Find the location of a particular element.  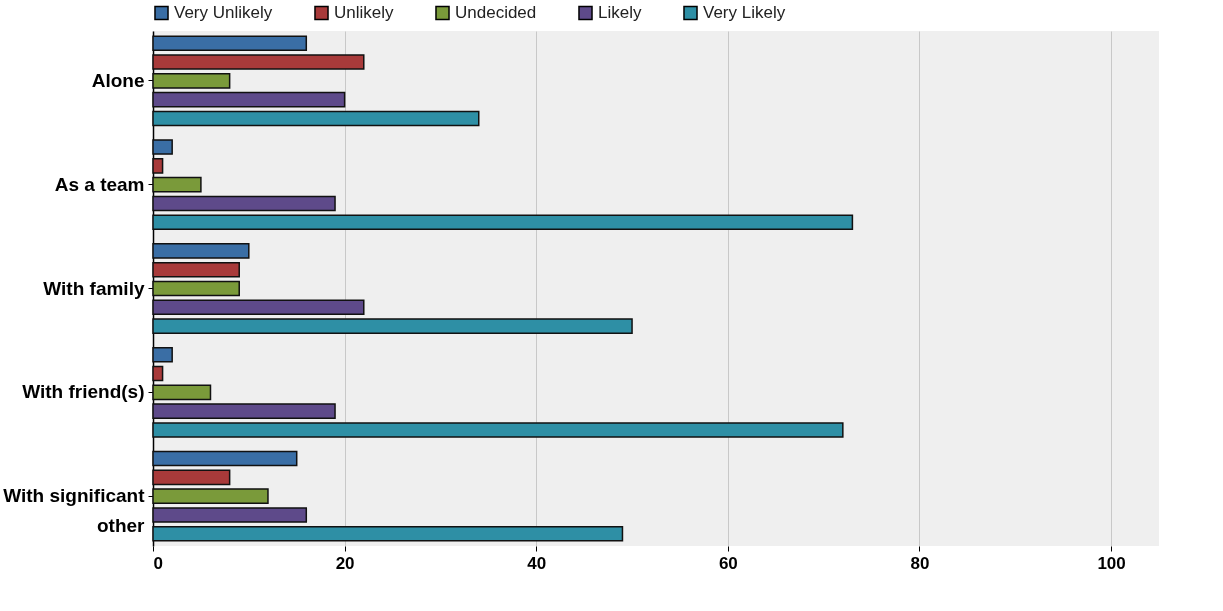

legend-label: Very Likely is located at coordinates (744, 12).